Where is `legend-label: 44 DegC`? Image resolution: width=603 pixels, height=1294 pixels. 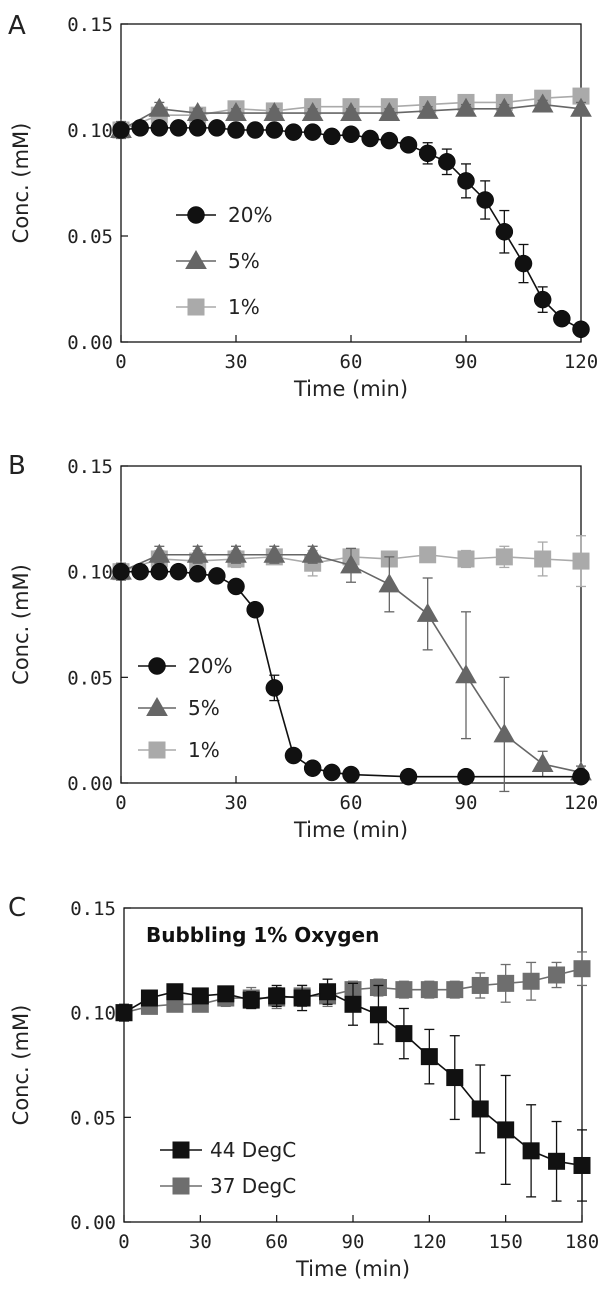
legend-label: 44 DegC is located at coordinates (253, 1150).